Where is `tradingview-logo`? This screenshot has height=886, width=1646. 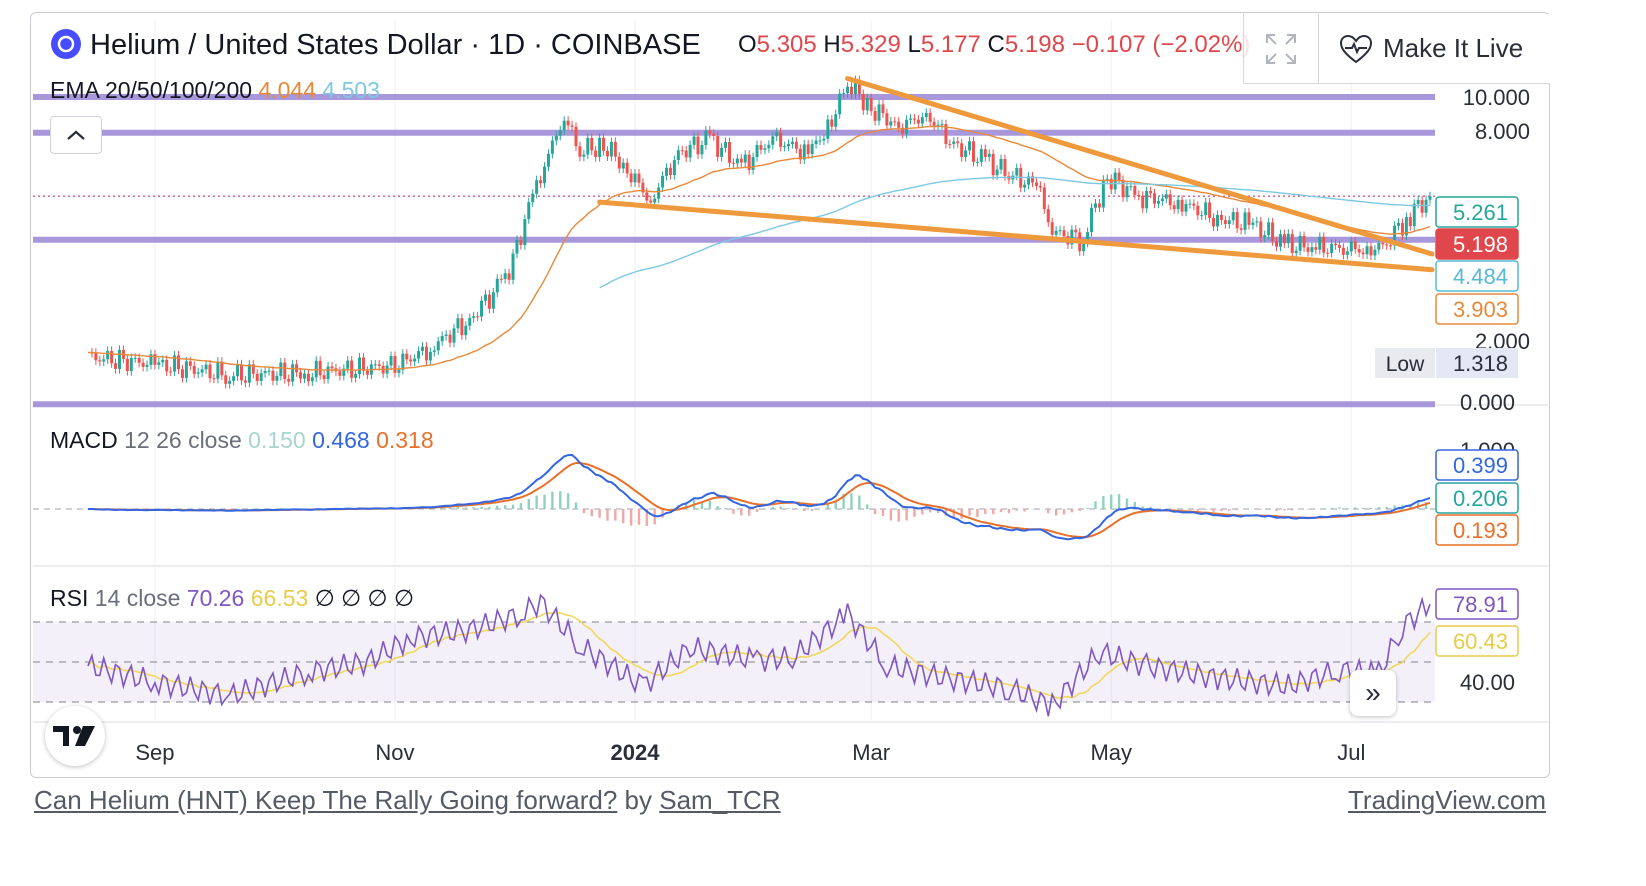
tradingview-logo is located at coordinates (75, 736).